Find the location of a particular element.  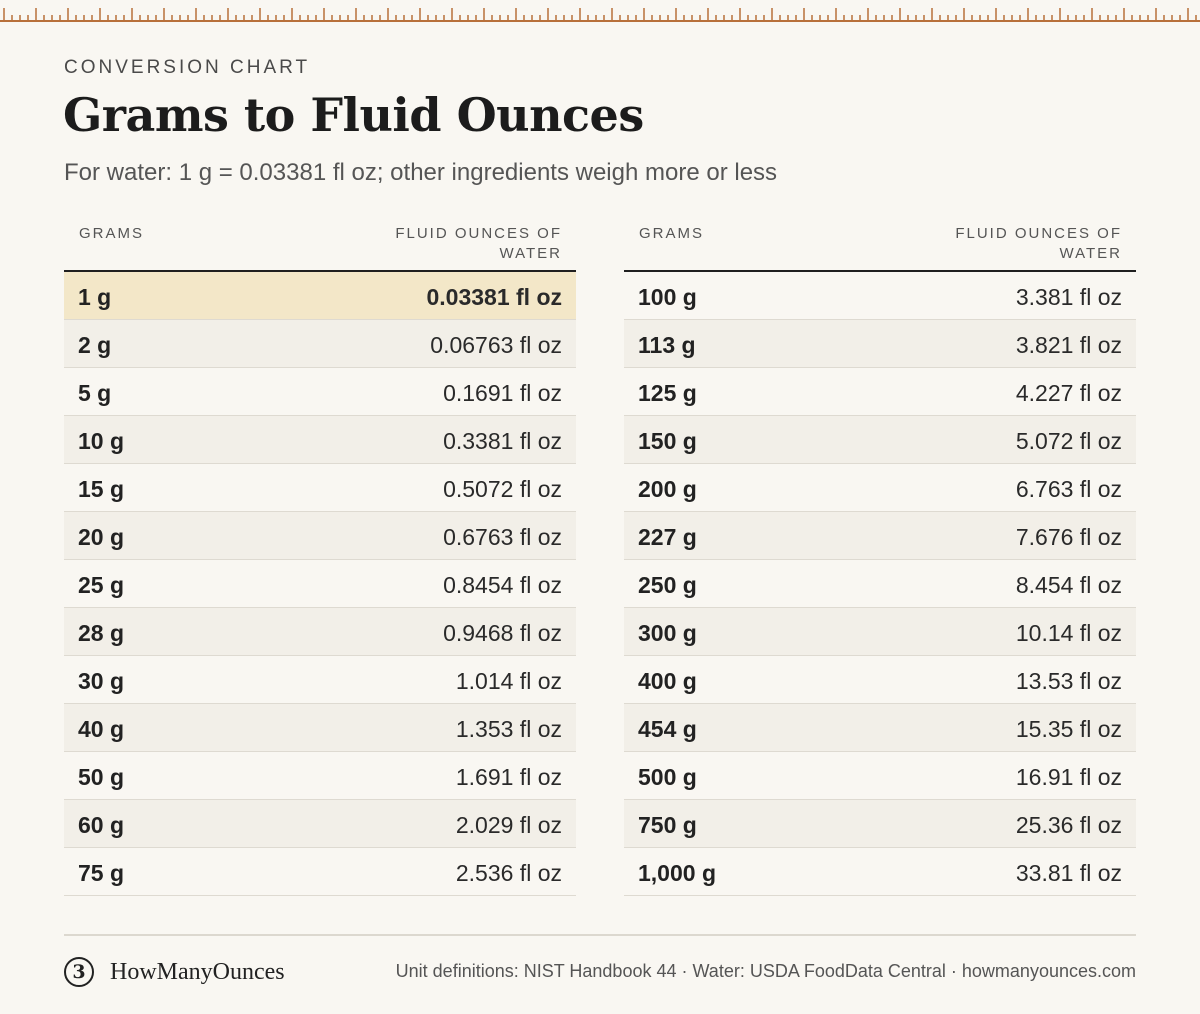

table-row: 20 g 0.6763 fl oz is located at coordinates (320, 536).